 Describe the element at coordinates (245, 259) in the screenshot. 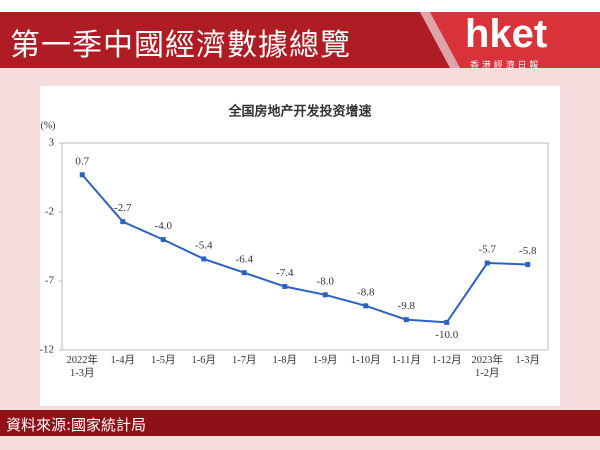

I see `value-label: -6.4` at that location.